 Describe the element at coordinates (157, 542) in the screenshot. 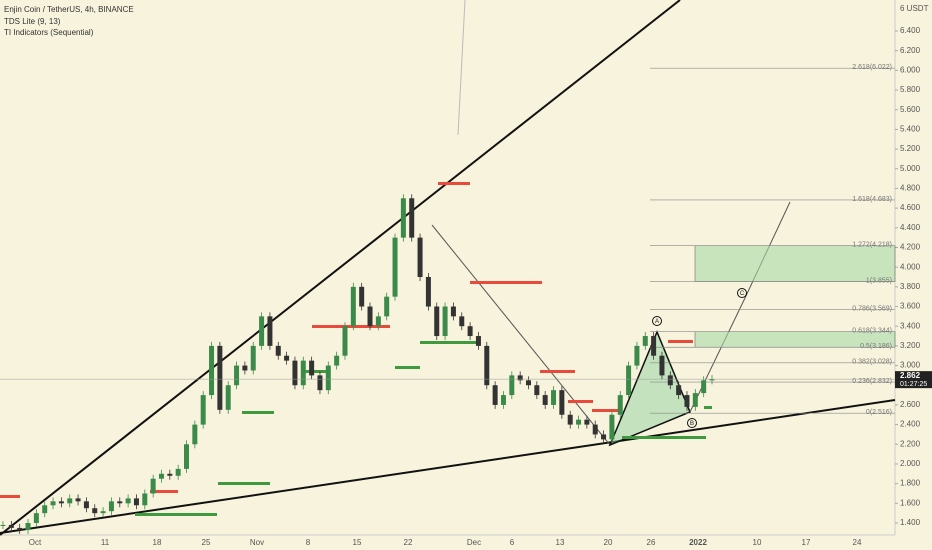

I see `x-tick-label: 18` at that location.